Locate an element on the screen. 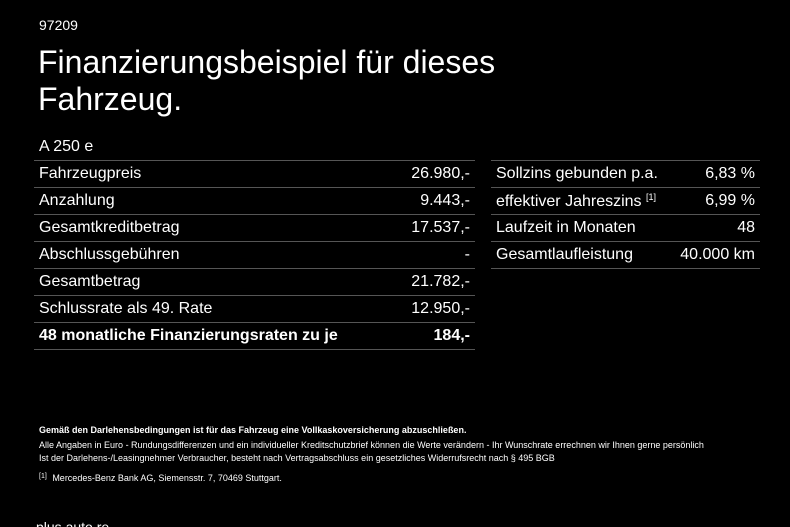 Image resolution: width=790 pixels, height=527 pixels. row-value: 184,- is located at coordinates (434, 336).